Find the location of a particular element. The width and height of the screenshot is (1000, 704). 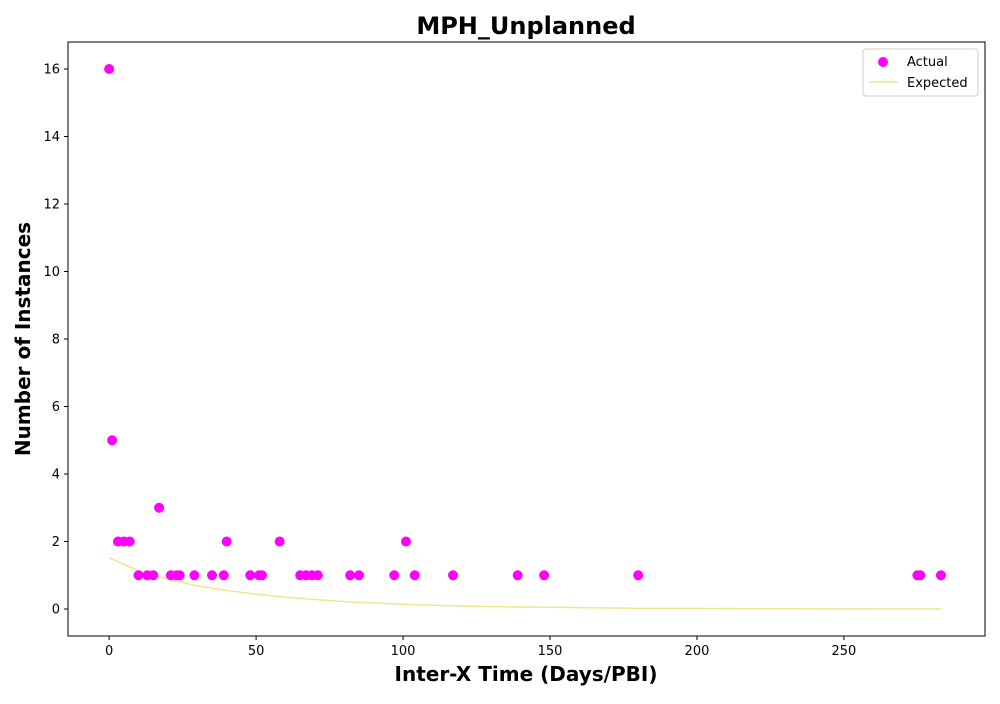

legend-actual-label: Actual is located at coordinates (927, 62).